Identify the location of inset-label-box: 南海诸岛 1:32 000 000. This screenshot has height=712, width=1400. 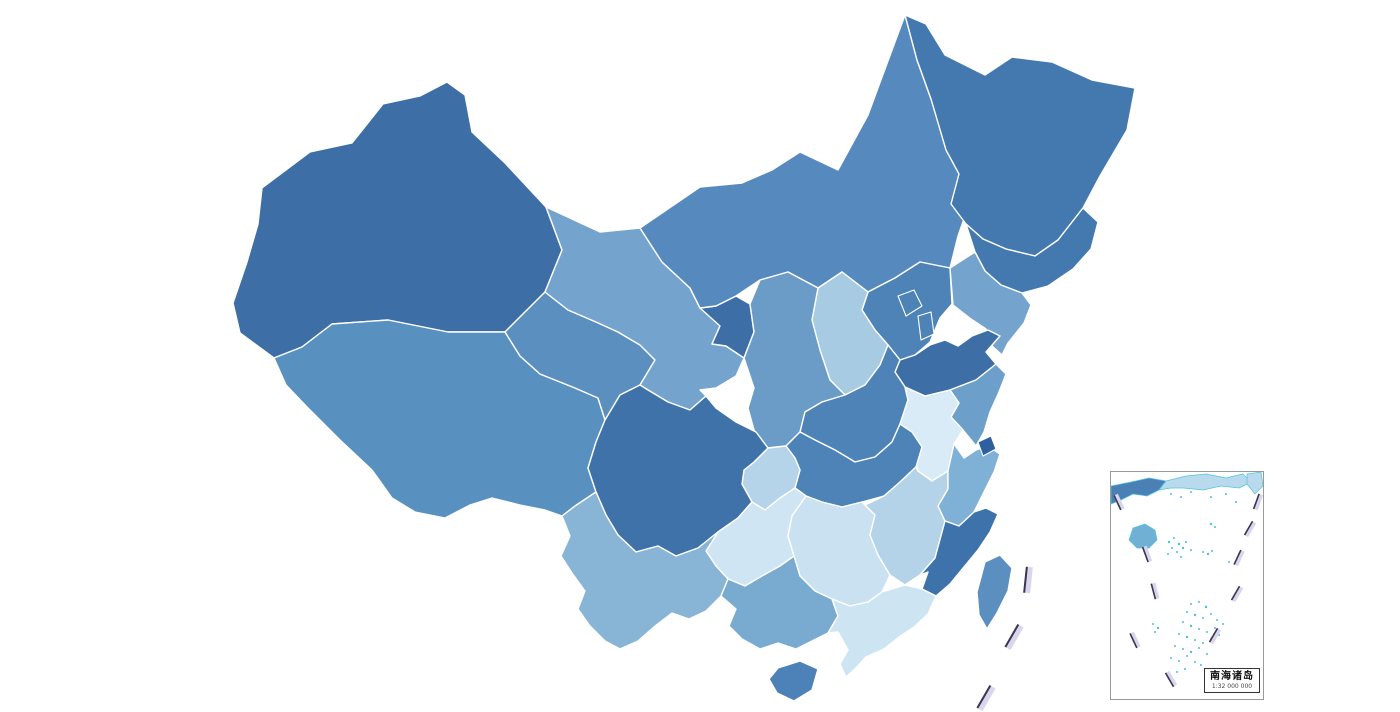
(1232, 680).